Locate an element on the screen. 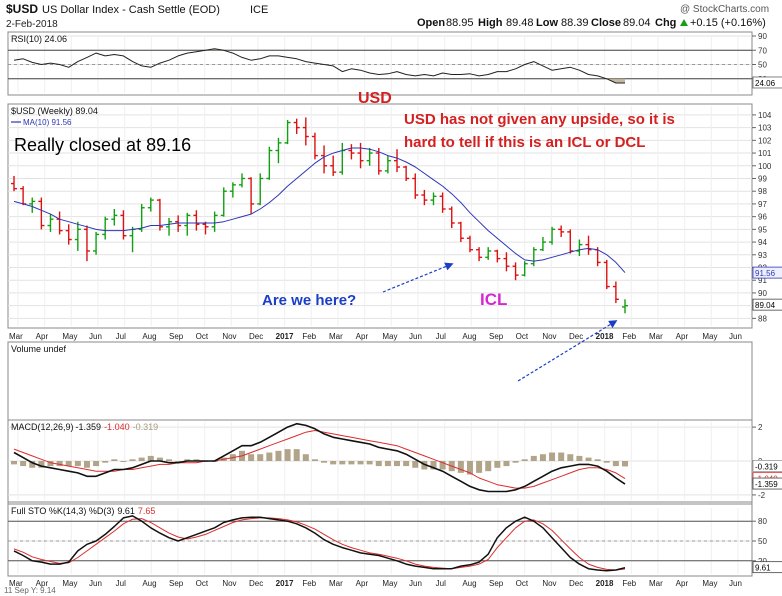  month-label: Dec is located at coordinates (576, 336).